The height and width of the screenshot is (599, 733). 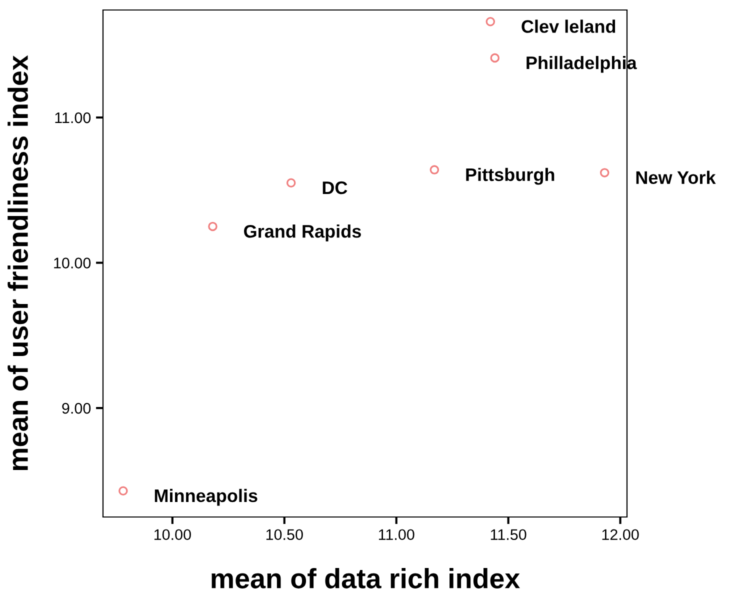 I want to click on y-axis-title: mean of user friendliness index, so click(x=18, y=262).